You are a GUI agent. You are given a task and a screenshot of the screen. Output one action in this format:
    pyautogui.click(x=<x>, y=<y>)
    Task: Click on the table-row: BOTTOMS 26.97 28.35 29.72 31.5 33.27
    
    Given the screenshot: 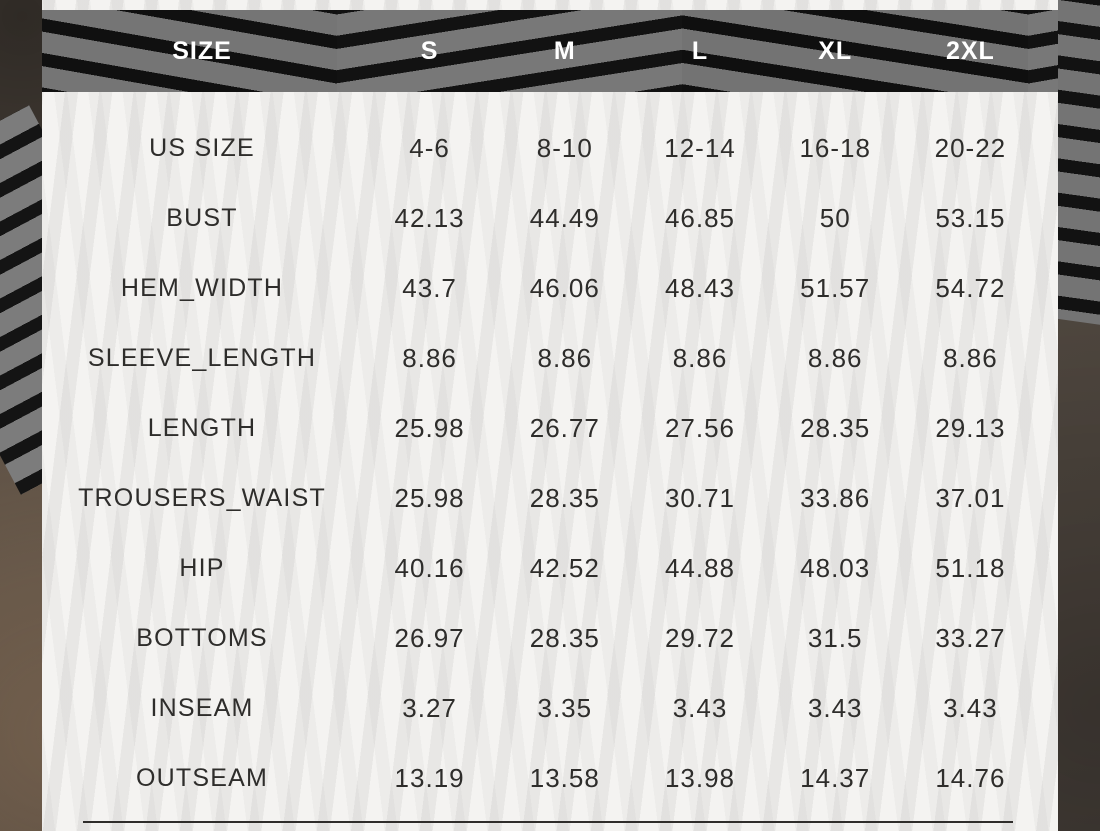 What is the action you would take?
    pyautogui.click(x=550, y=638)
    